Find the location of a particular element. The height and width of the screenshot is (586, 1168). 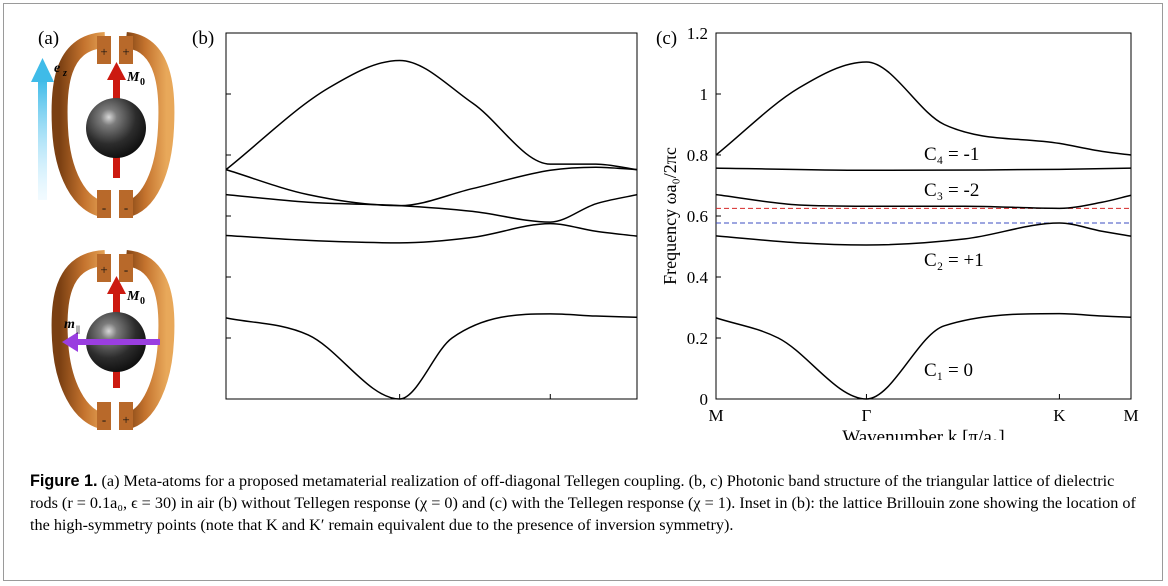

caption-title: Figure 1. is located at coordinates (64, 481).